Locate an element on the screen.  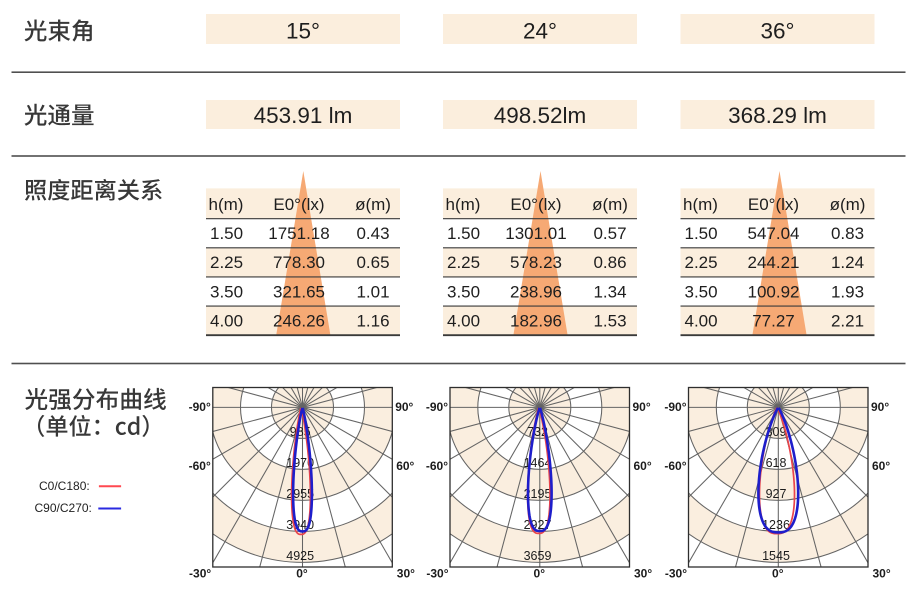
svg-text: 778.30 is located at coordinates (299, 262).